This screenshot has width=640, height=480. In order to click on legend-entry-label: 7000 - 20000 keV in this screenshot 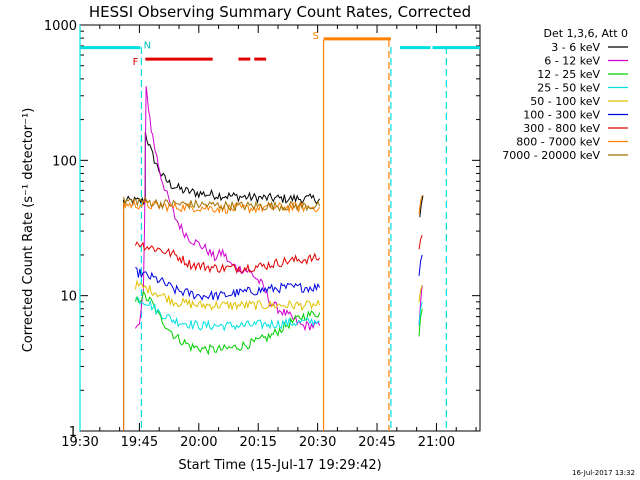, I will do `click(551, 155)`.